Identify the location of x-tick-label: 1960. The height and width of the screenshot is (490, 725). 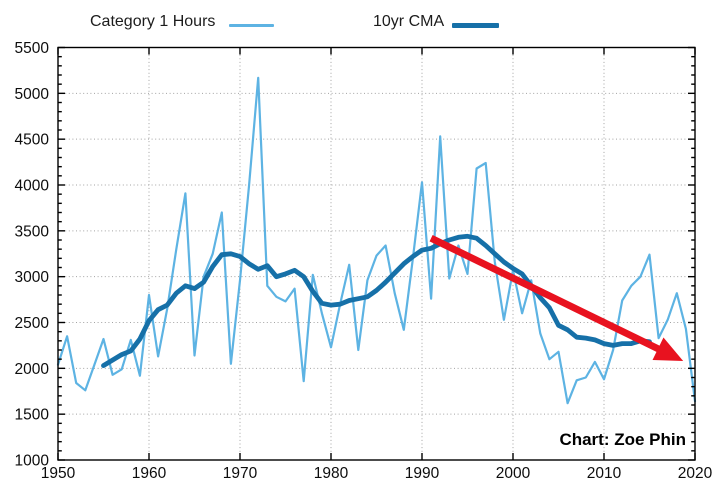
(149, 473).